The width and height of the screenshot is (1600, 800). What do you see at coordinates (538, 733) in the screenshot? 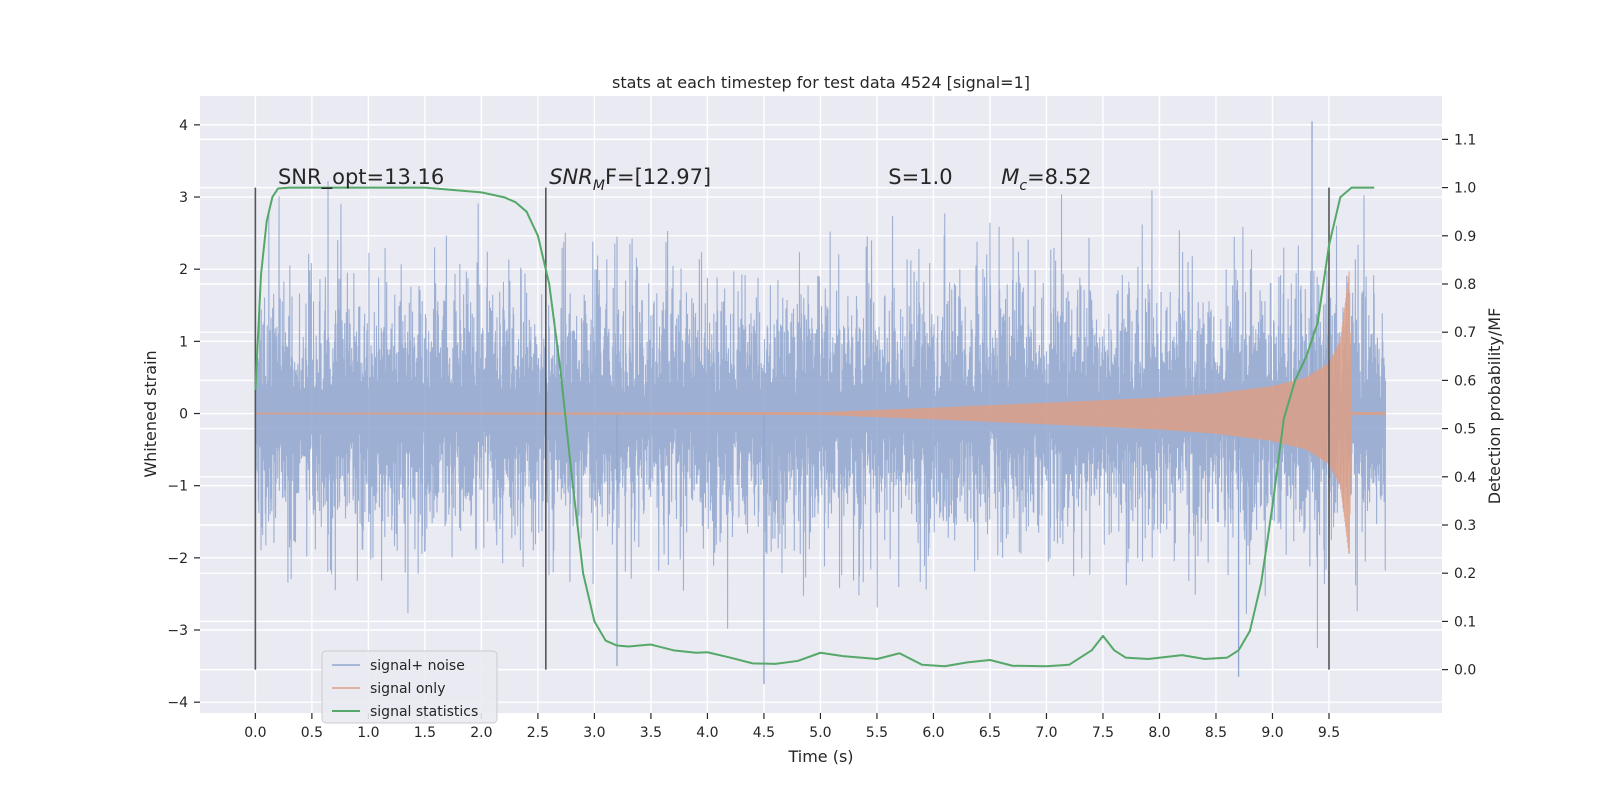
I see `x-tick-label: 2.5` at bounding box center [538, 733].